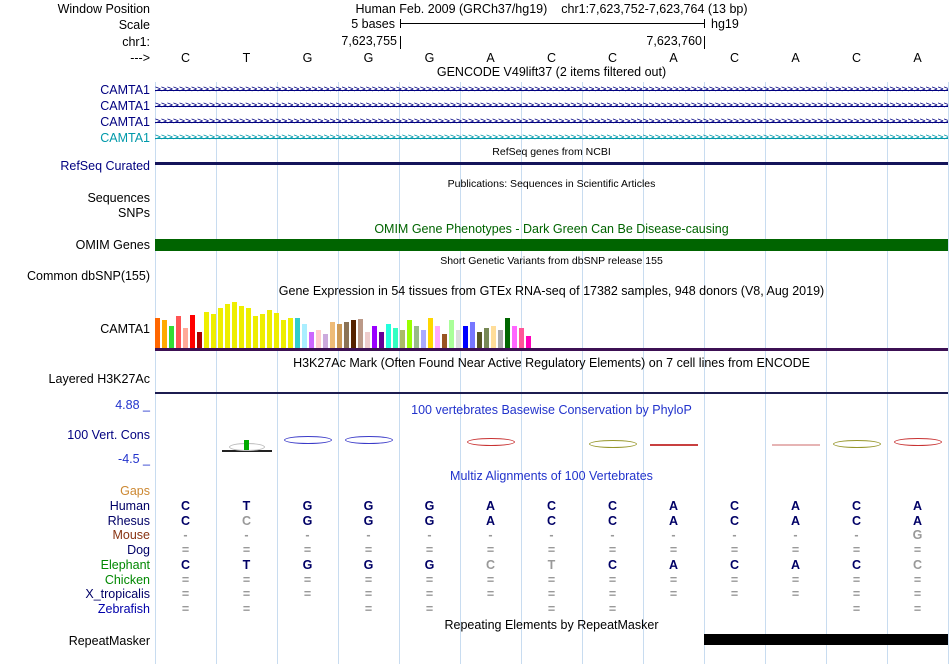 This screenshot has height=664, width=950. Describe the element at coordinates (551, 163) in the screenshot. I see `refseq-dense-item` at that location.